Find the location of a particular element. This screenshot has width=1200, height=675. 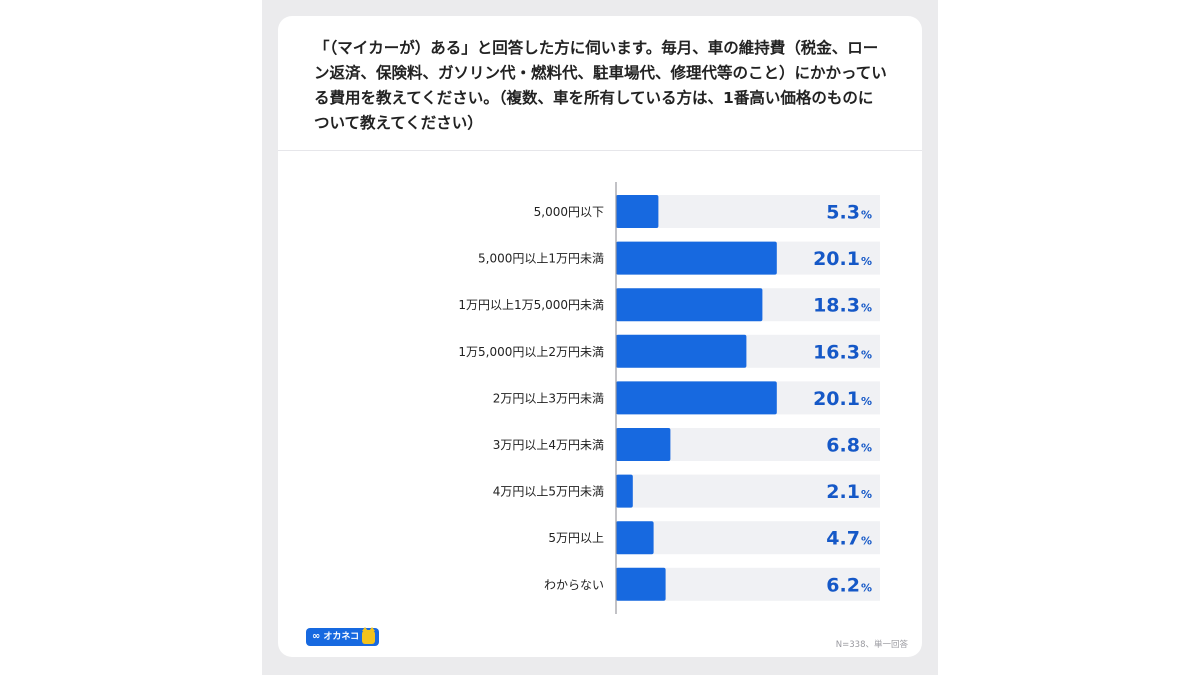

infinity-logo-mark: ∞ is located at coordinates (316, 636).